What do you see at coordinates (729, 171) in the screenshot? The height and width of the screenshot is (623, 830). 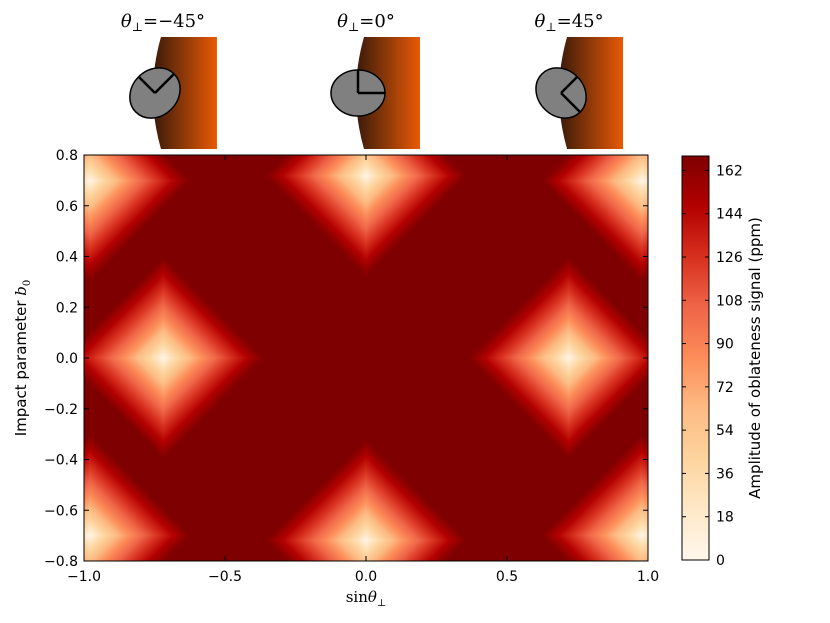 I see `colorbar-tick-label: 162` at bounding box center [729, 171].